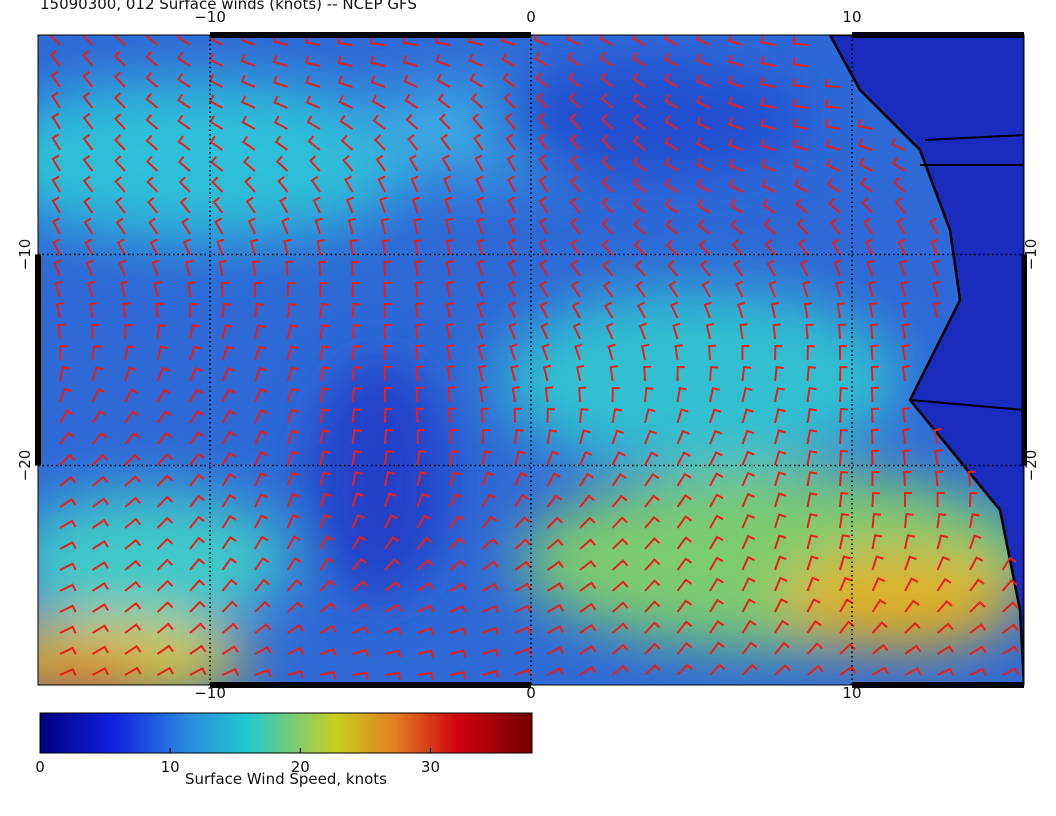 This screenshot has width=1056, height=816. I want to click on colorbar-tick-label: 20, so click(300, 767).